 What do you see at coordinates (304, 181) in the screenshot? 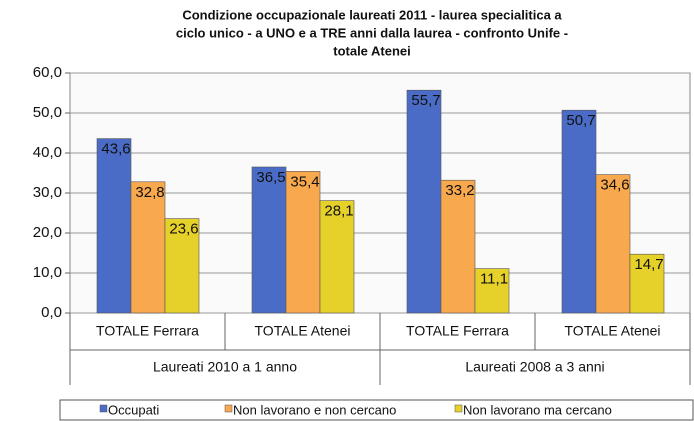
I see `value-label: 35,4` at bounding box center [304, 181].